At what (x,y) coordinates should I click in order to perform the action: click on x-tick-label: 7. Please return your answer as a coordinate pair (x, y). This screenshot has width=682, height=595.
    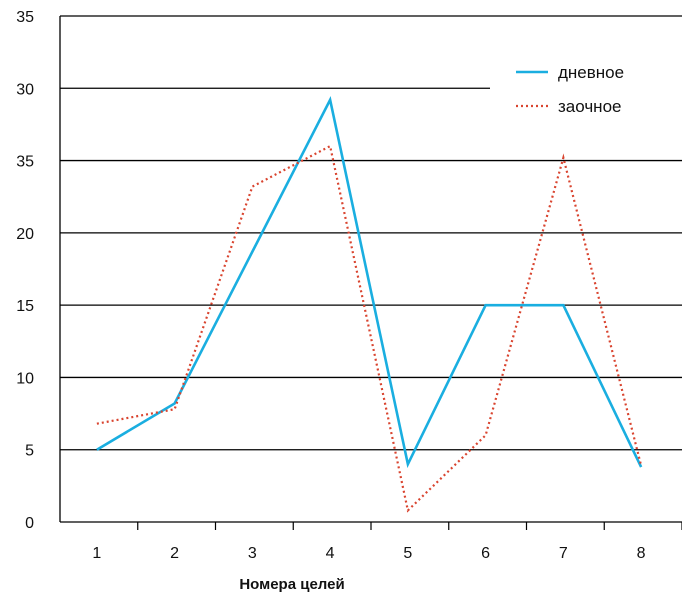
    Looking at the image, I should click on (563, 553).